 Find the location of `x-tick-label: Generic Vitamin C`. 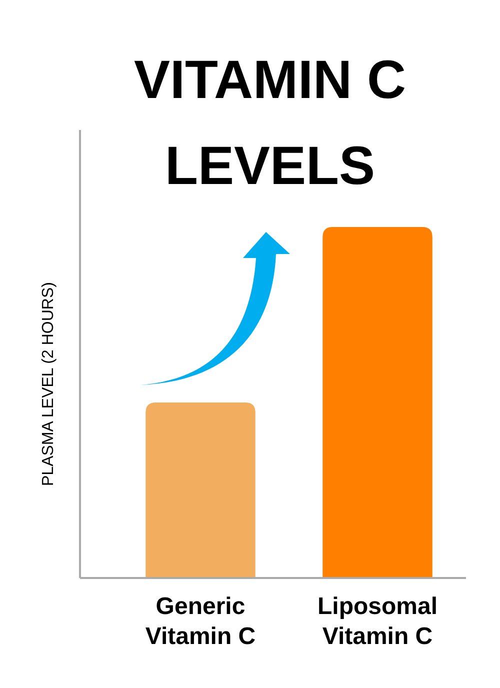

x-tick-label: Generic Vitamin C is located at coordinates (200, 621).